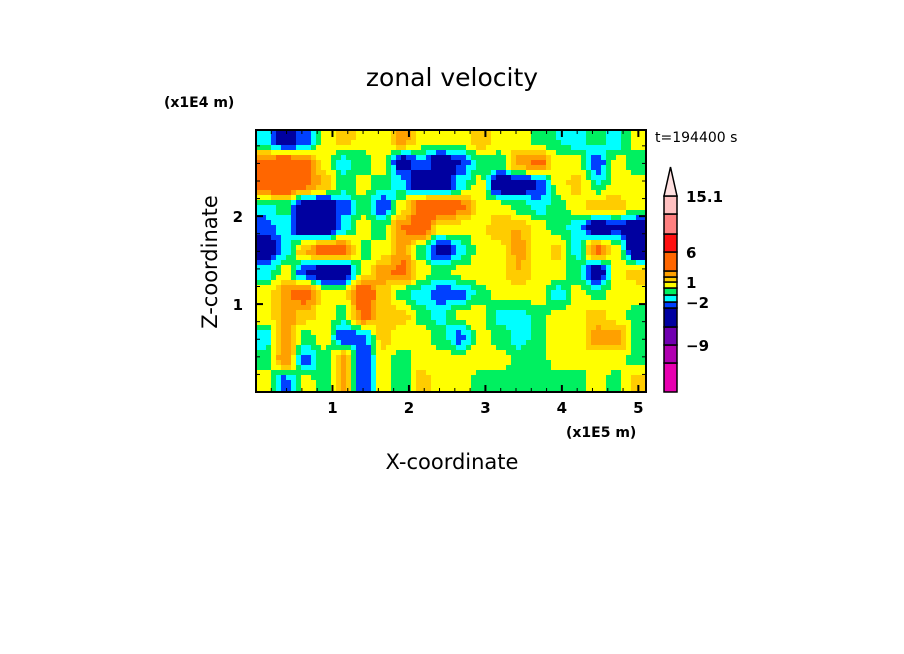  I want to click on x-tick-label: 1, so click(332, 408).